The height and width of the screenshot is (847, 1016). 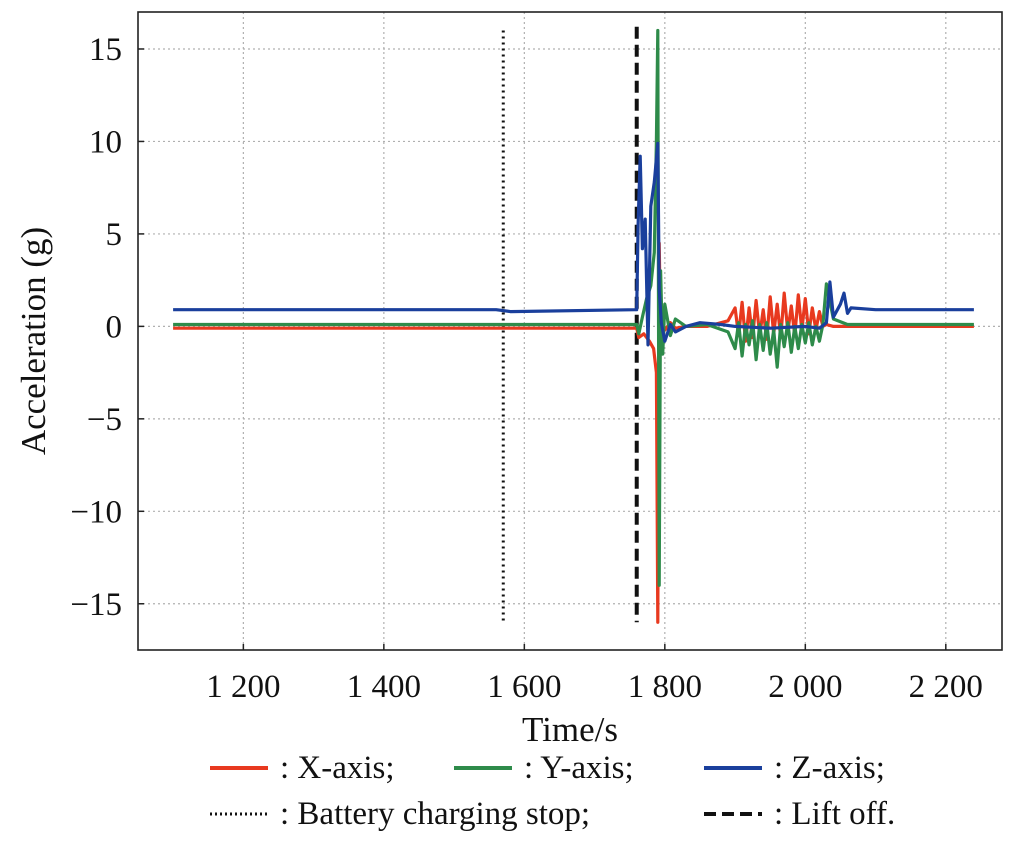 I want to click on y-tick-label: 10, so click(x=105, y=142).